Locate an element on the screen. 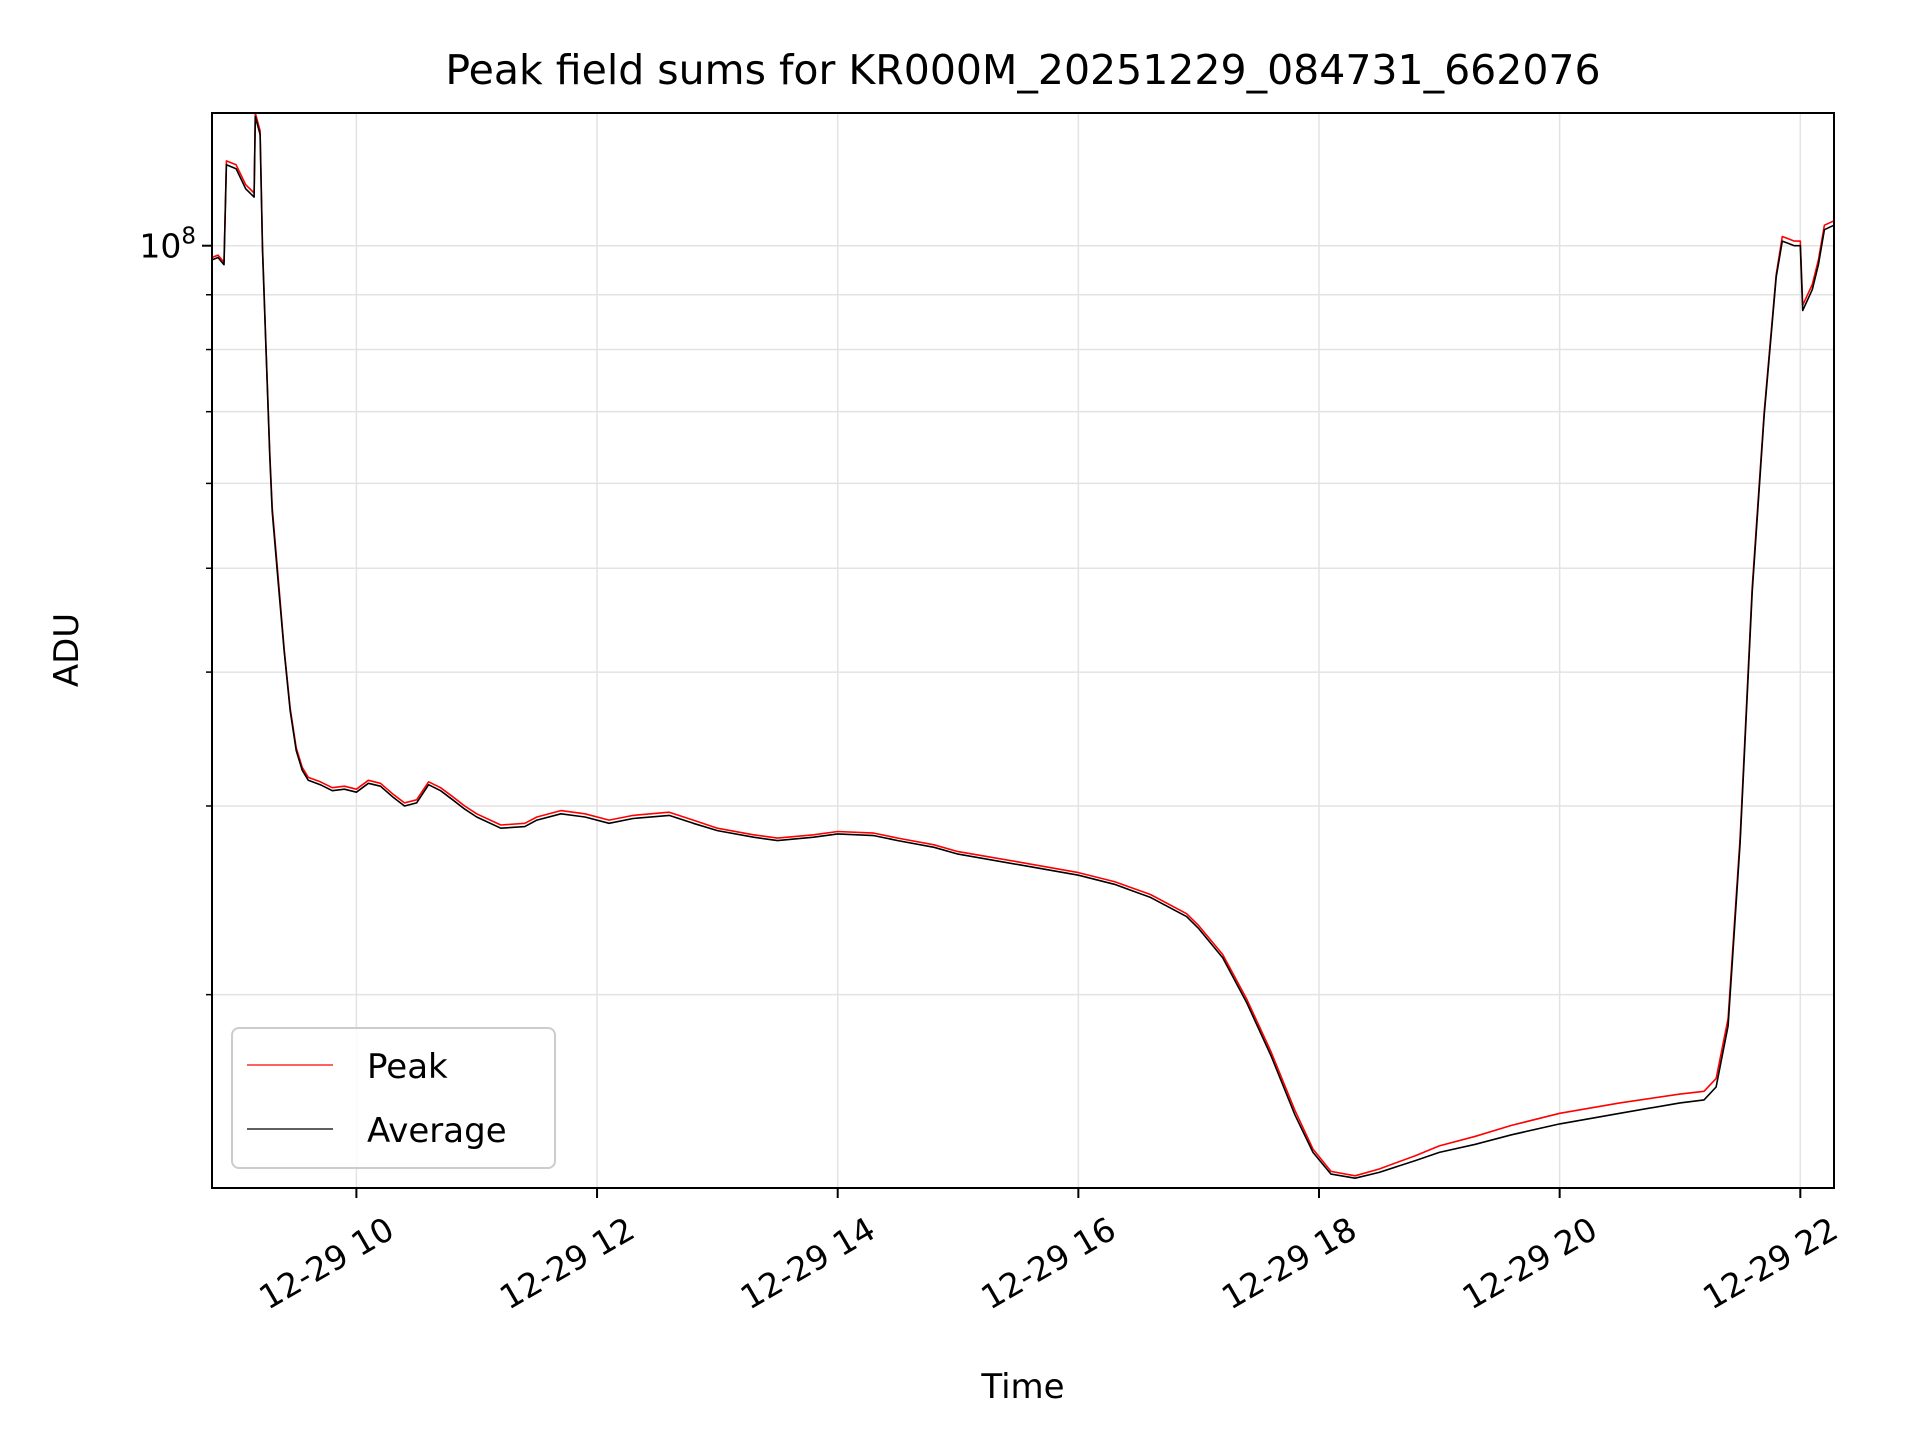  legend-box is located at coordinates (393, 1098).